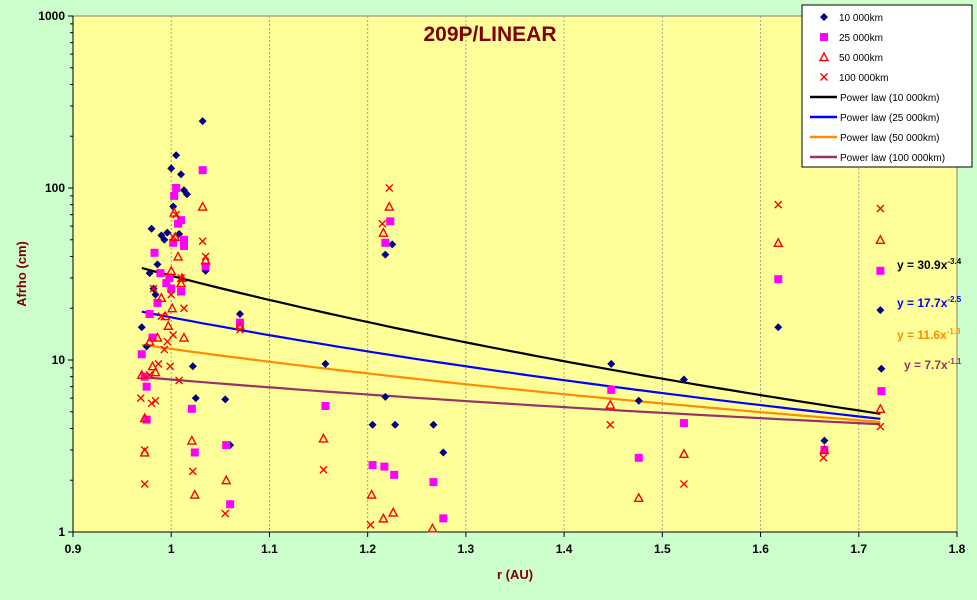  Describe the element at coordinates (861, 18) in the screenshot. I see `legend-label: 10 000km` at that location.